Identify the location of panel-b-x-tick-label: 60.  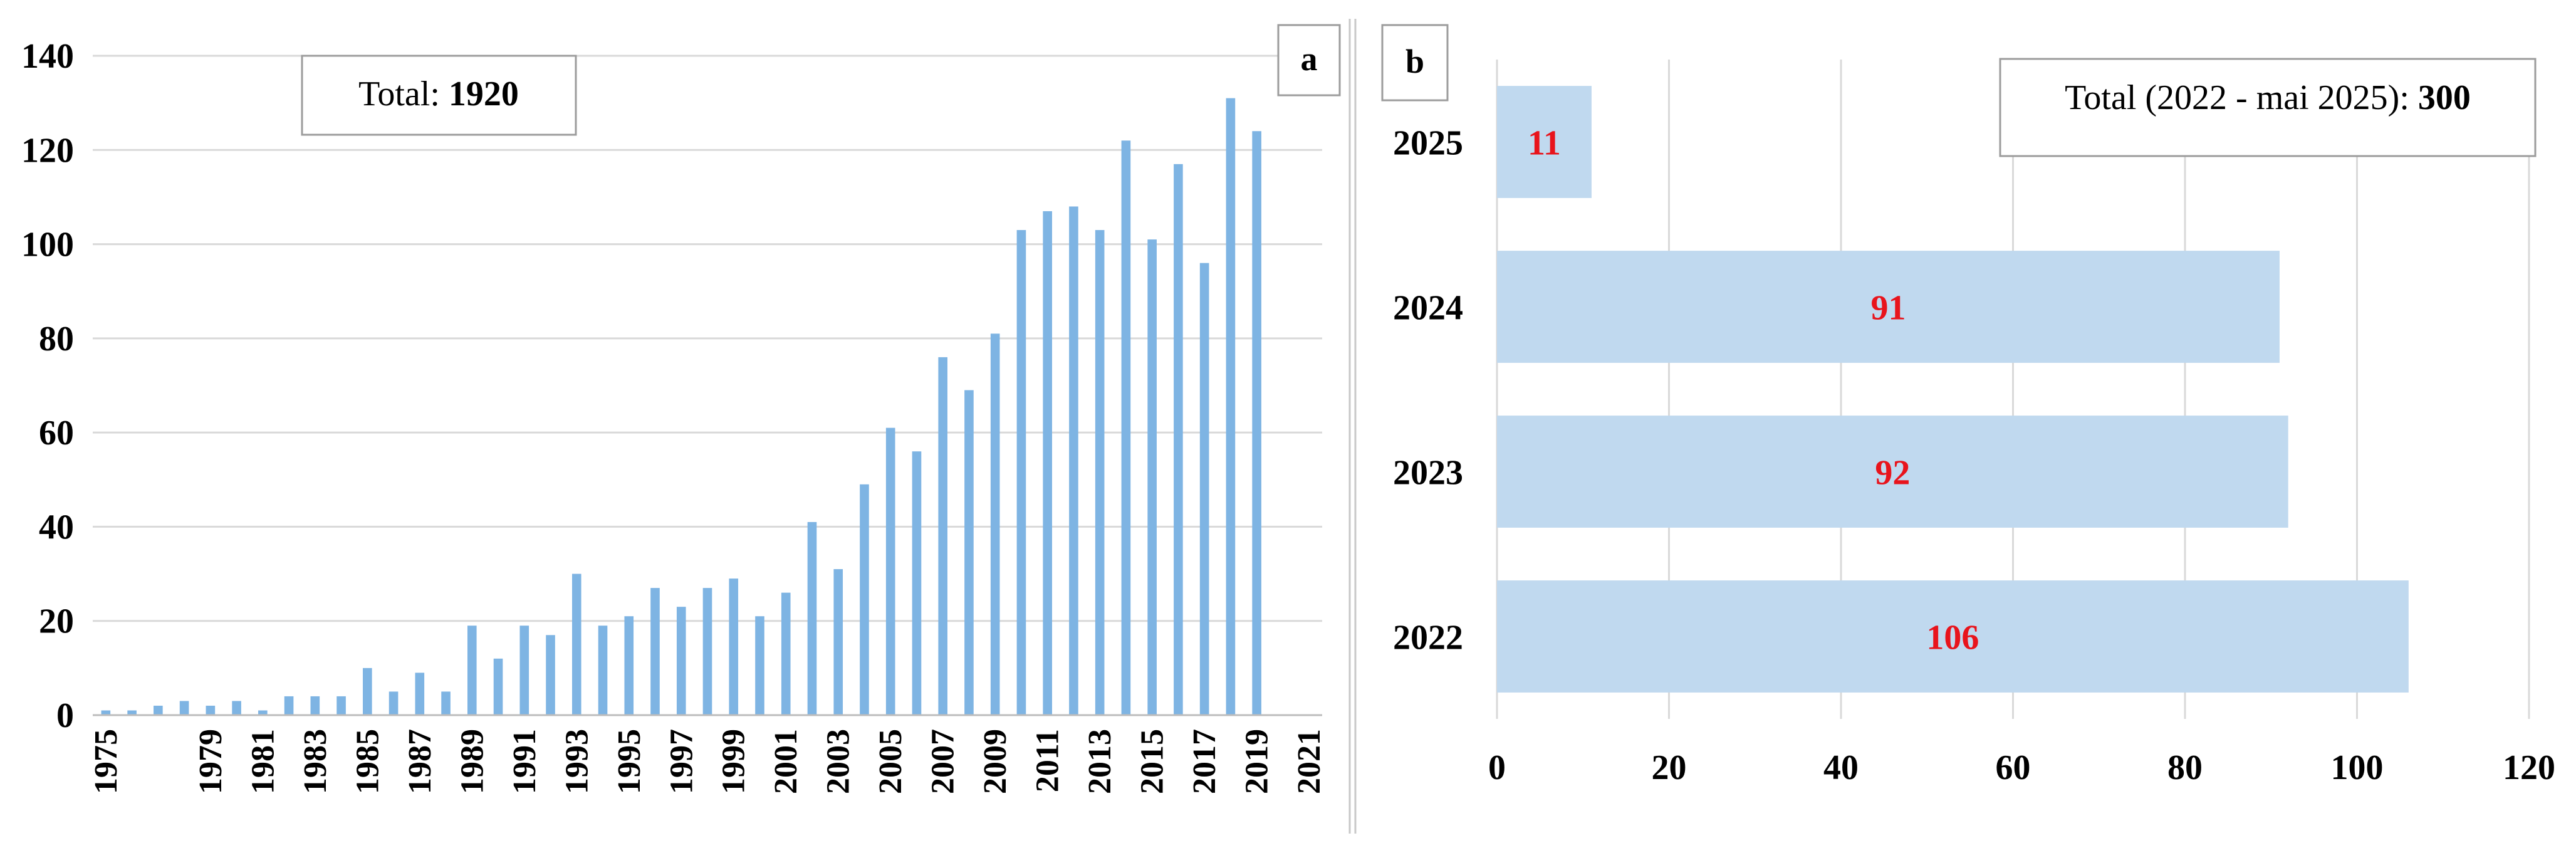
(2013, 767).